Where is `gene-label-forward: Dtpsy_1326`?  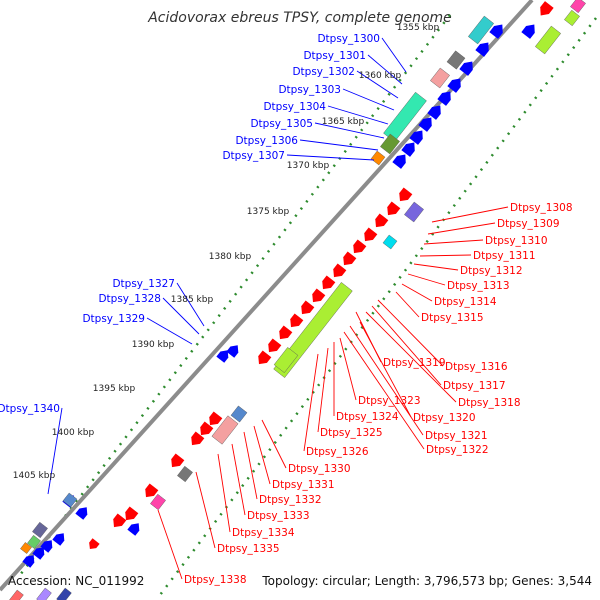
gene-label-forward: Dtpsy_1326 is located at coordinates (337, 452).